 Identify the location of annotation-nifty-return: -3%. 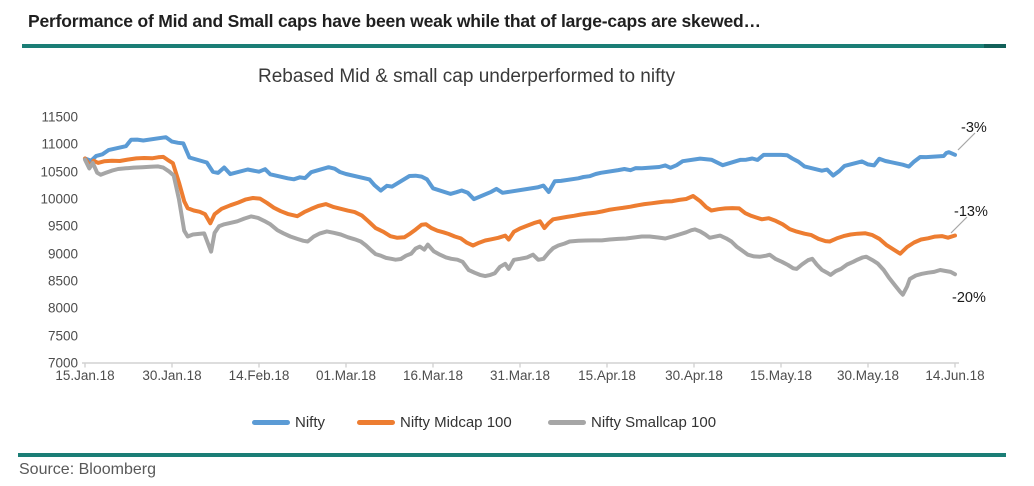
(974, 128).